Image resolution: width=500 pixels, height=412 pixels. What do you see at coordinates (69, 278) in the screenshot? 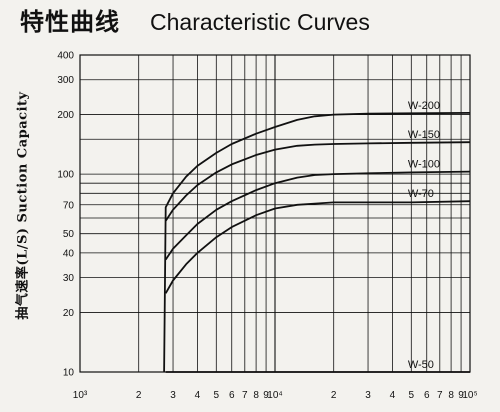
I see `y-tick-label: 30` at bounding box center [69, 278].